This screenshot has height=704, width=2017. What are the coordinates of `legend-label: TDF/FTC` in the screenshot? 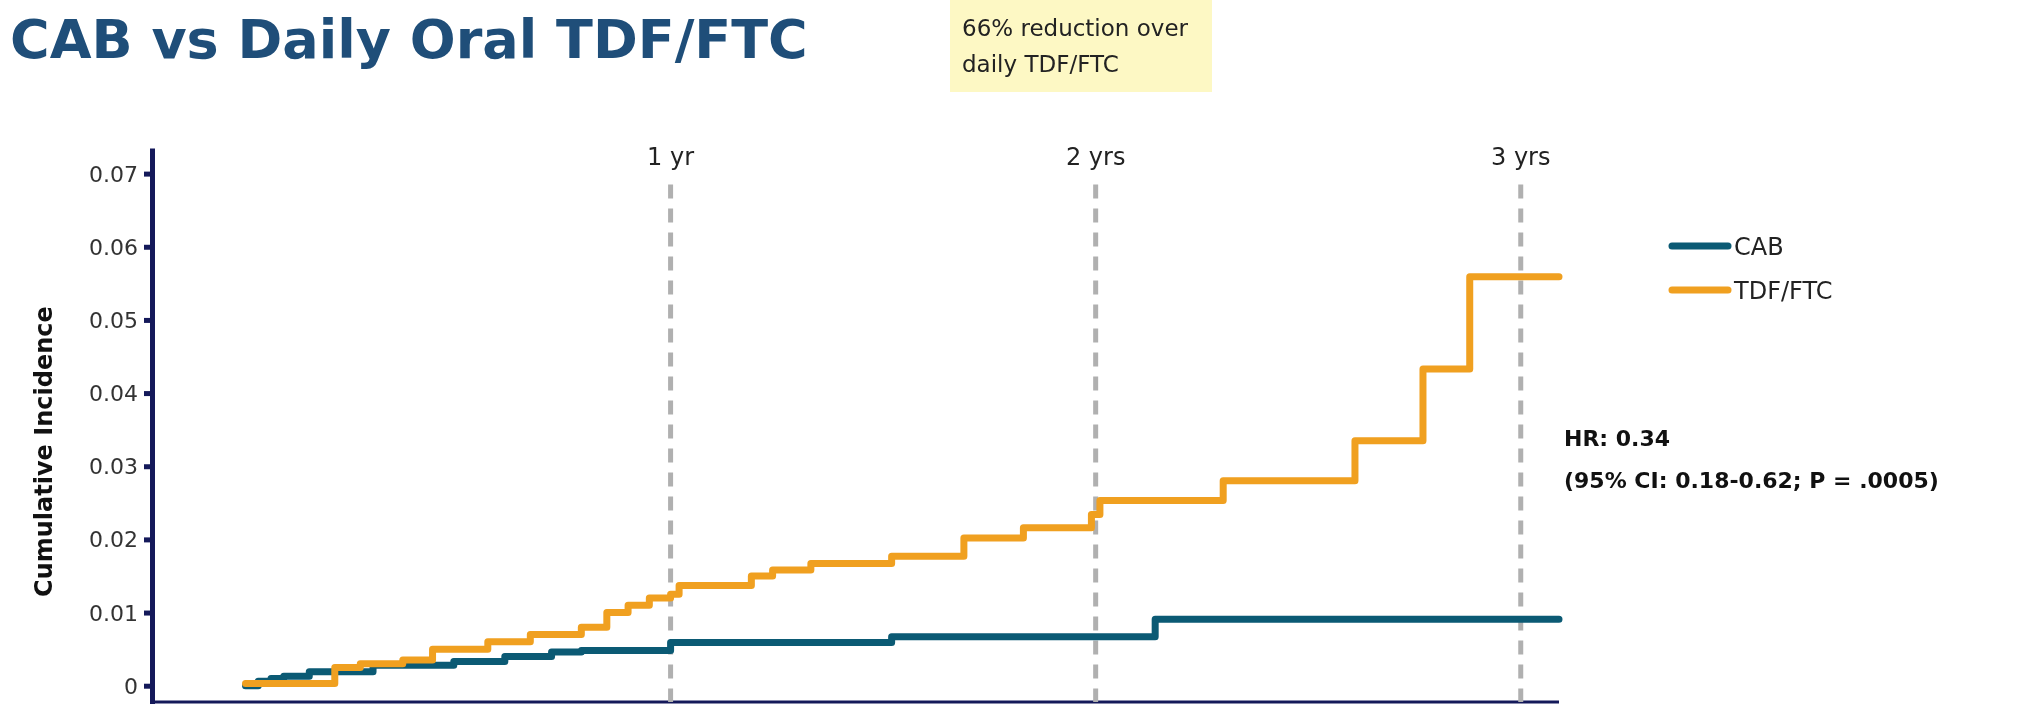 It's located at (1783, 291).